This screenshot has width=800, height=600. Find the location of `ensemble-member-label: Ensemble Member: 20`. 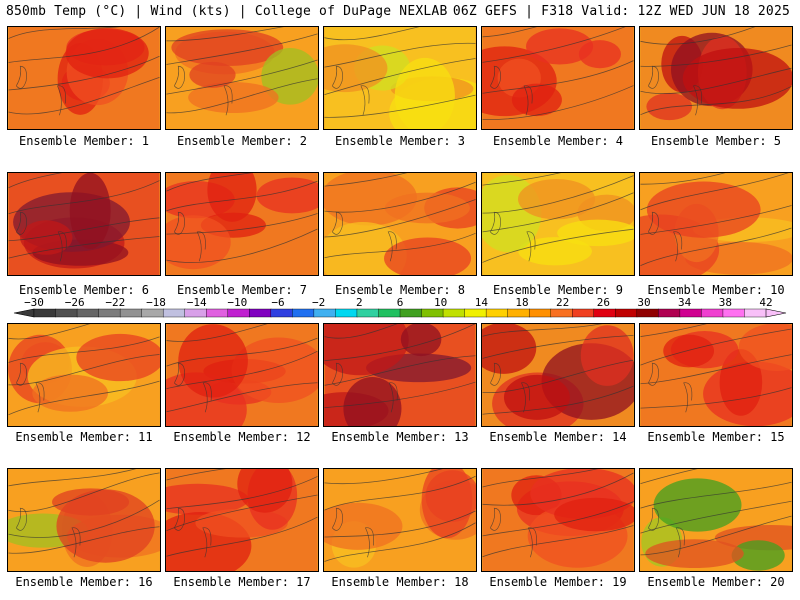

ensemble-member-label: Ensemble Member: 20 is located at coordinates (716, 582).